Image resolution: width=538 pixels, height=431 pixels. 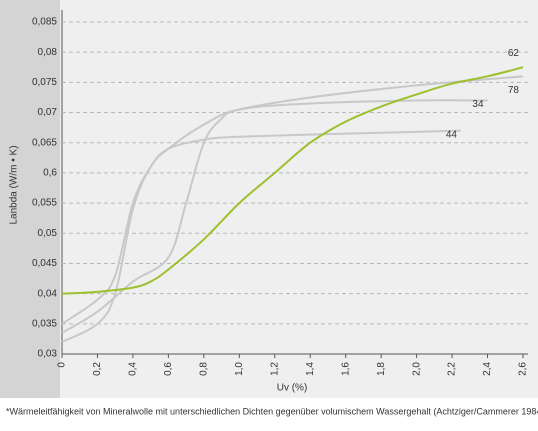 I want to click on y-tick-label: 0,6, so click(x=50, y=173).